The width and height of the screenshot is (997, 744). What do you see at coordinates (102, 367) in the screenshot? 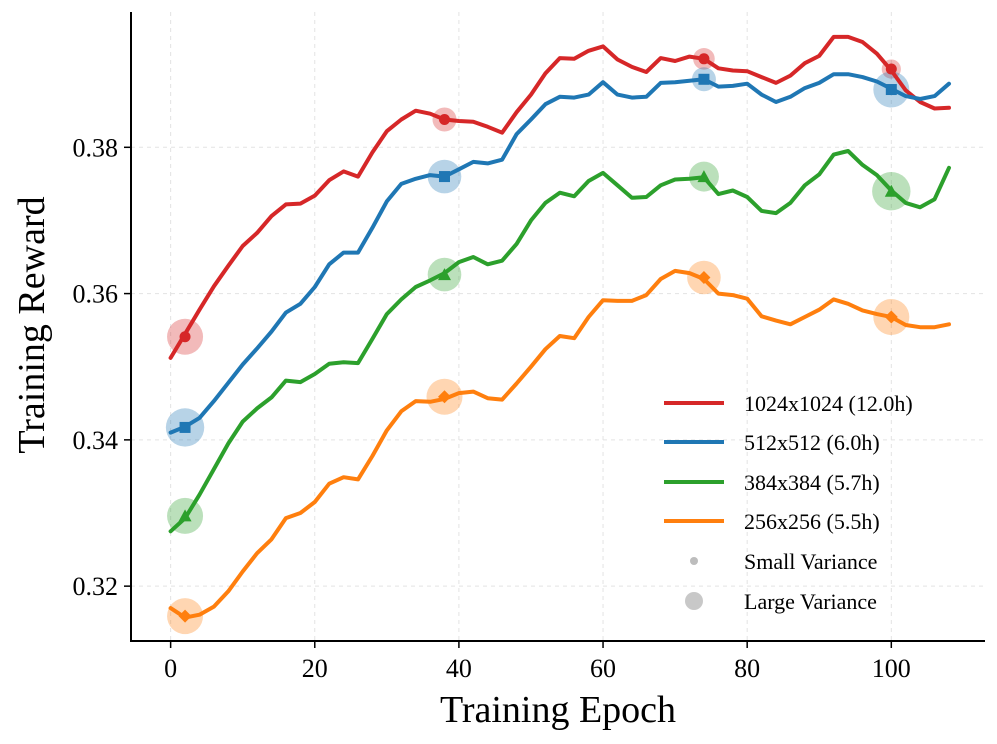
I see `y-ticks: 0.32 0.34 0.36 0.38` at bounding box center [102, 367].